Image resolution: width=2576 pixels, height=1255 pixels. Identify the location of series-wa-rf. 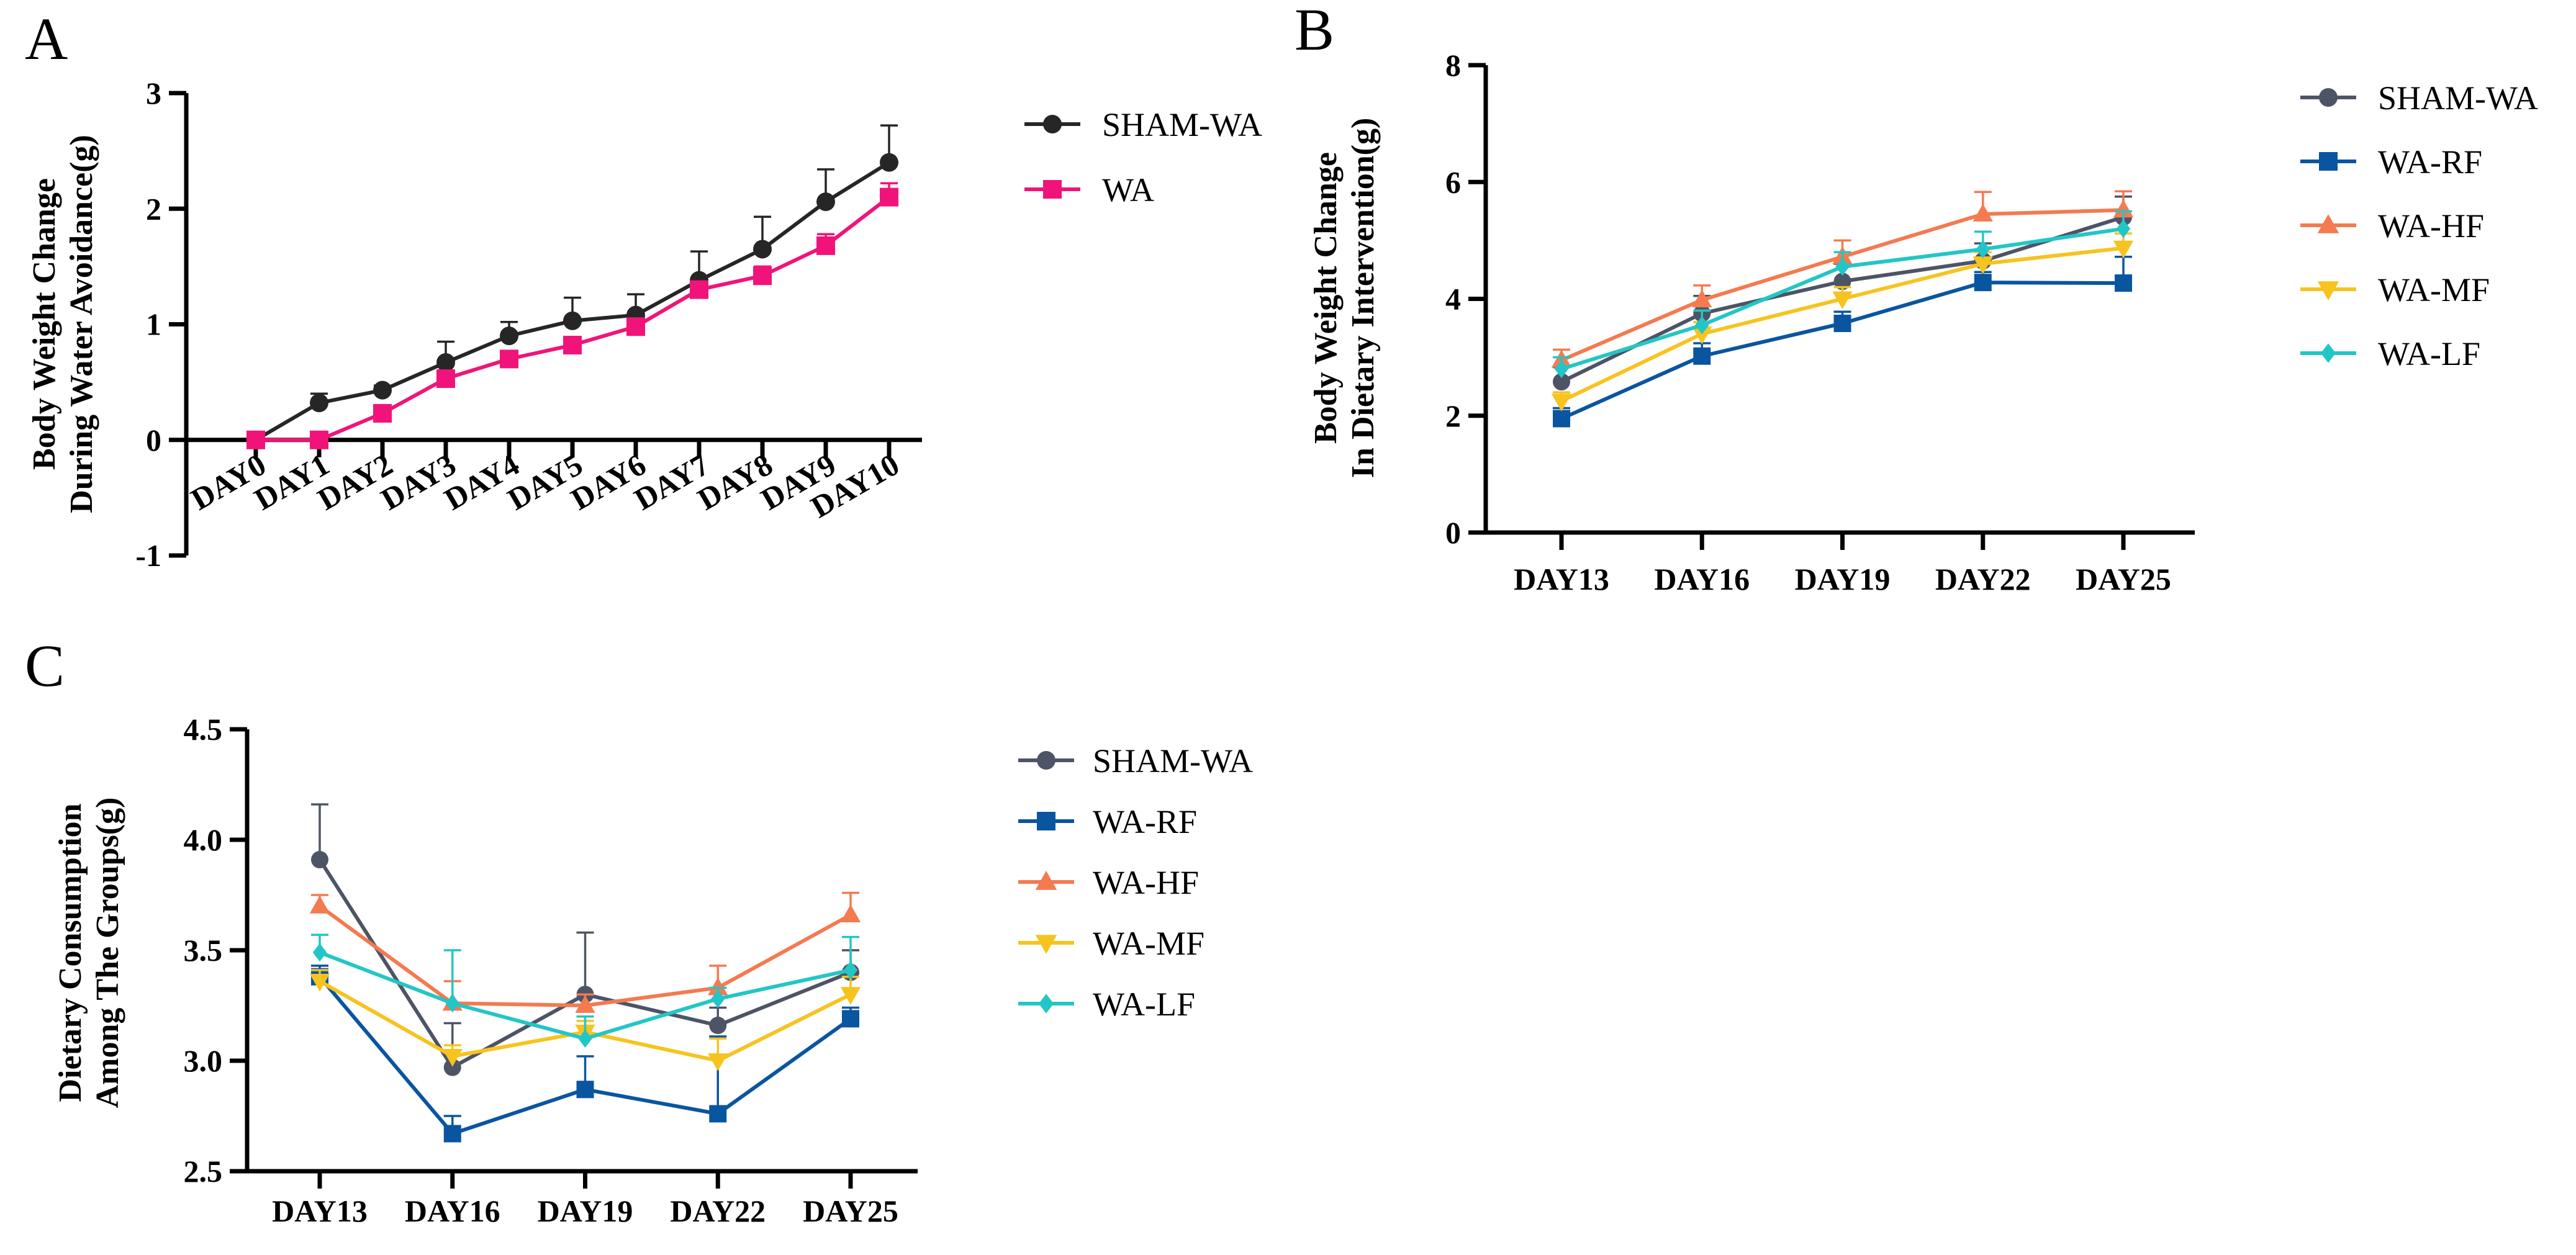
(585, 1054).